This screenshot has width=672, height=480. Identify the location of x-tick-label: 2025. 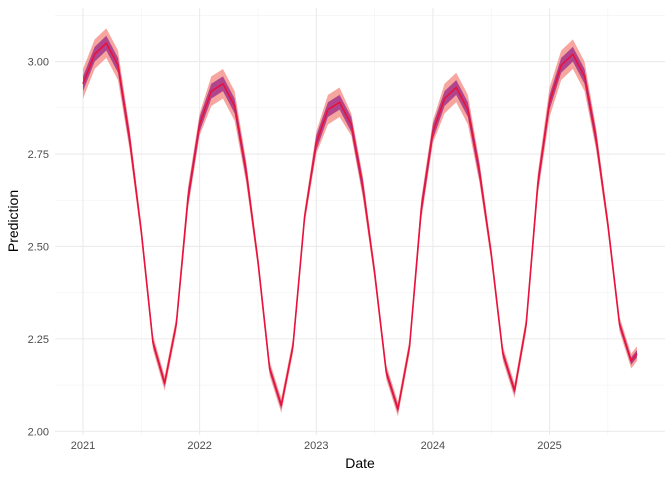
(549, 446).